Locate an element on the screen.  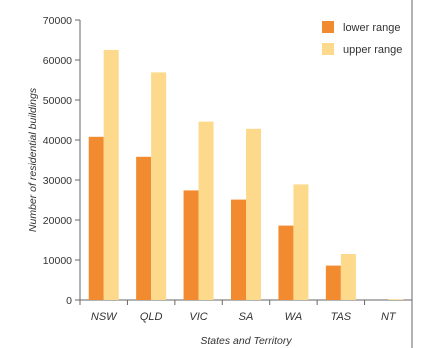
legend: lower range upper range is located at coordinates (362, 38).